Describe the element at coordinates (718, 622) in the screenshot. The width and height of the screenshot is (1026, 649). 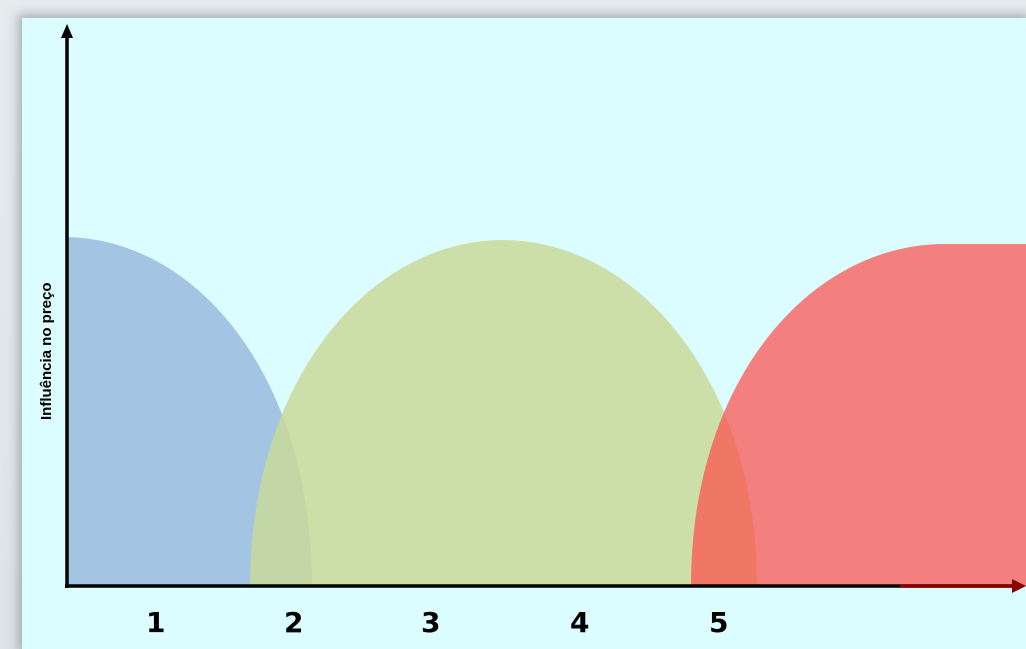
I see `x-tick-label-5: 5` at that location.